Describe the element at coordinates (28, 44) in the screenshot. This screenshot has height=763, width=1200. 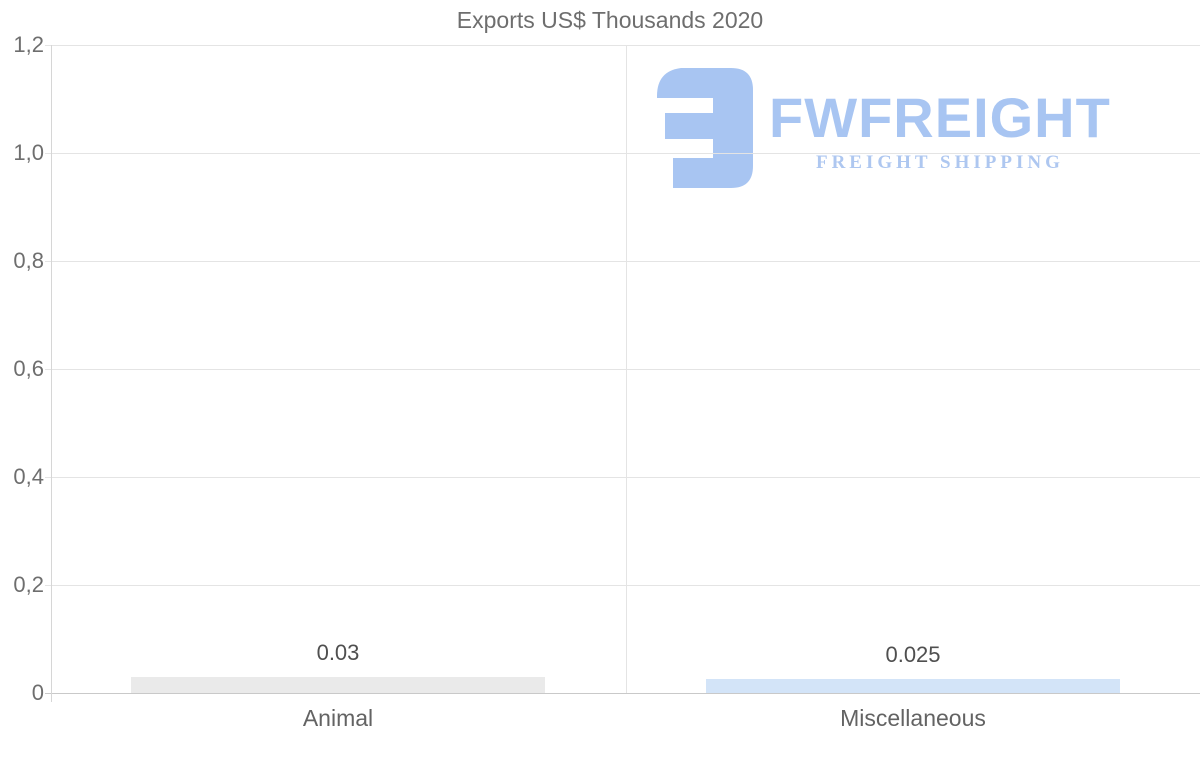
I see `y-tick-label: 1,2` at that location.